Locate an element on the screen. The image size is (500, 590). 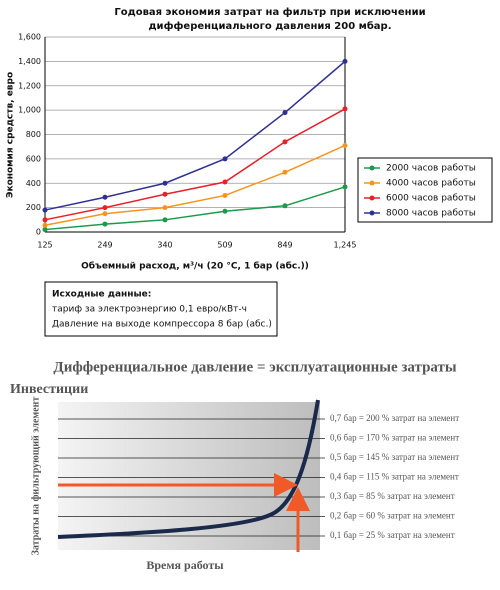
diagram-subtitle: Инвестиции is located at coordinates (49, 389).